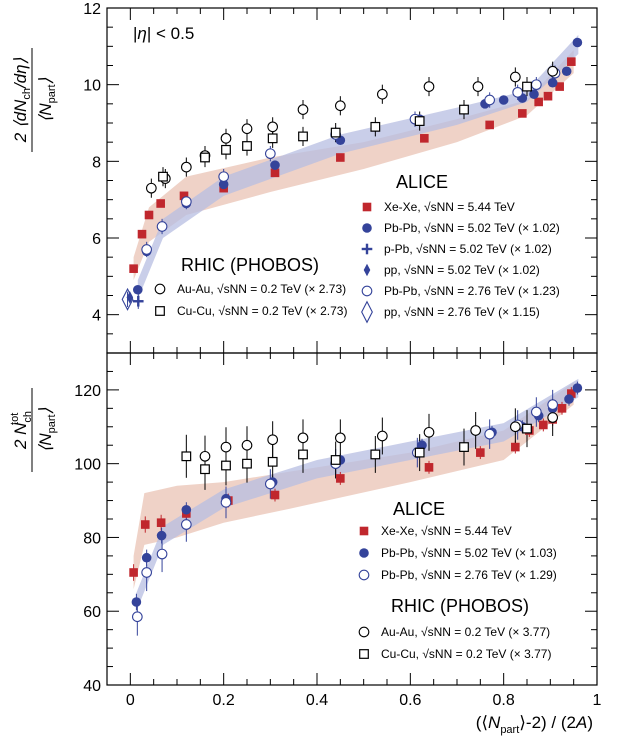 The image size is (619, 746). I want to click on top-rhic-header: RHIC (PHOBOS), so click(250, 265).